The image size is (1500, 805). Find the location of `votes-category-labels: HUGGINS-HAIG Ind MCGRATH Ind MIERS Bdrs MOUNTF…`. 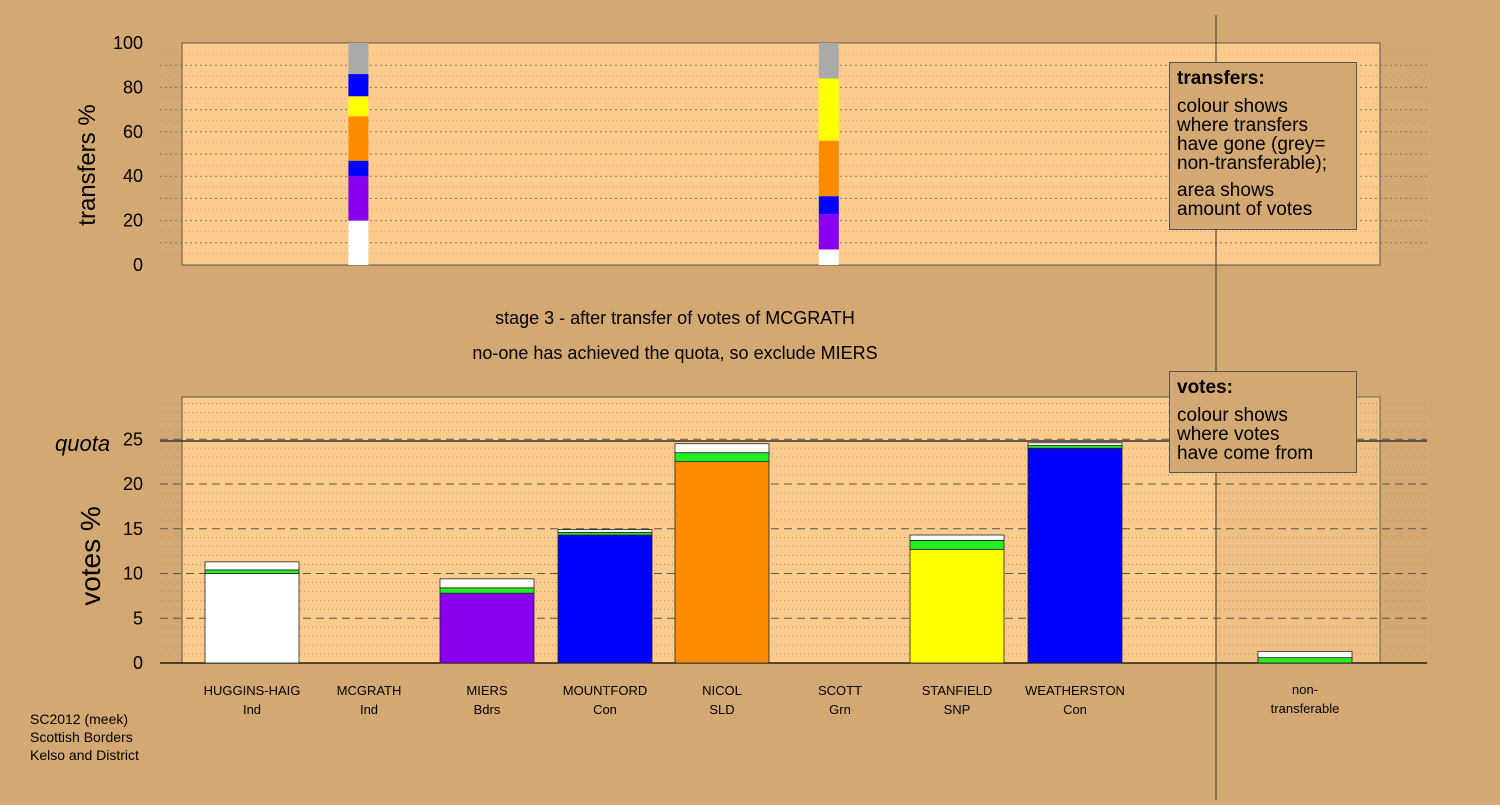

votes-category-labels: HUGGINS-HAIG Ind MCGRATH Ind MIERS Bdrs MOUNTF… is located at coordinates (772, 699).